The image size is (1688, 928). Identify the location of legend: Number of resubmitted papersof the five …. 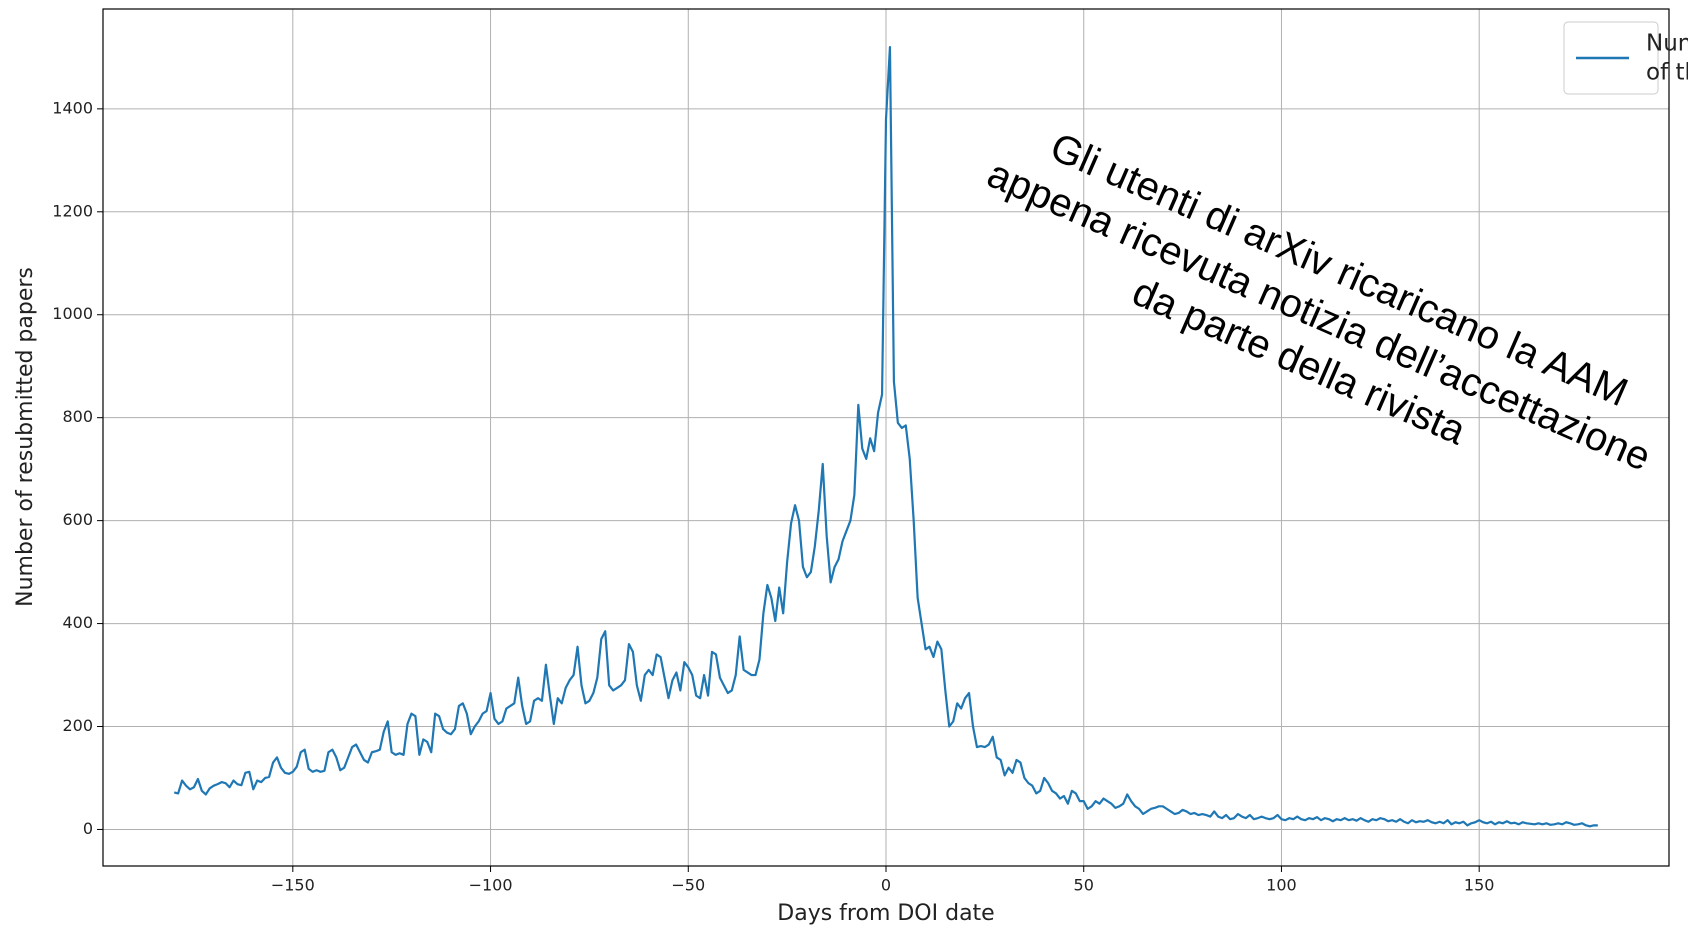
(1625, 58).